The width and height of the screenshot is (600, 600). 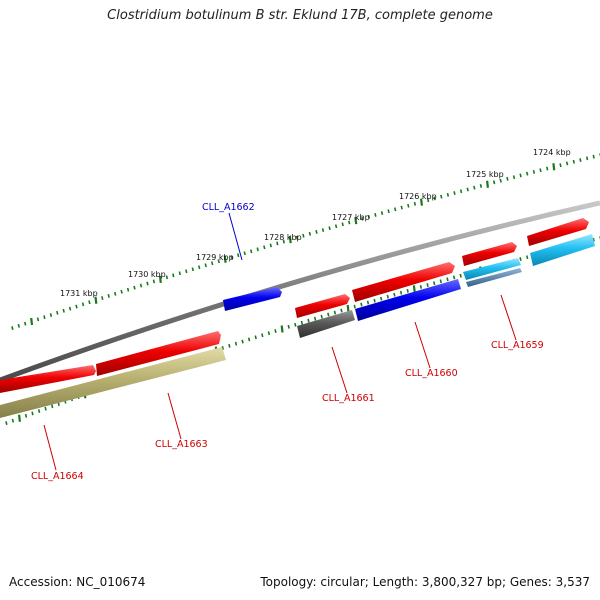 I want to click on gene-cll-a1660-reverse, so click(x=408, y=300).